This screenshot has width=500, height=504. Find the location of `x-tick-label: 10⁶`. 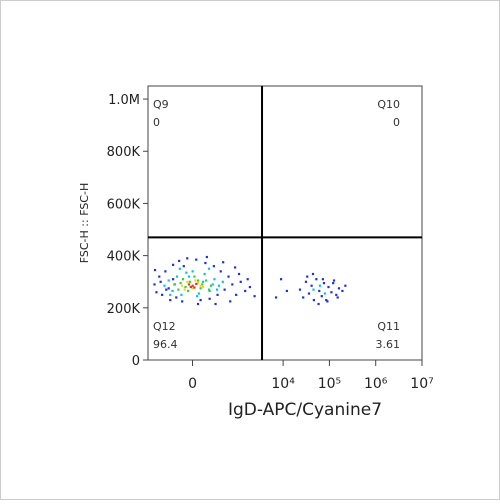

x-tick-label: 10⁶ is located at coordinates (376, 384).